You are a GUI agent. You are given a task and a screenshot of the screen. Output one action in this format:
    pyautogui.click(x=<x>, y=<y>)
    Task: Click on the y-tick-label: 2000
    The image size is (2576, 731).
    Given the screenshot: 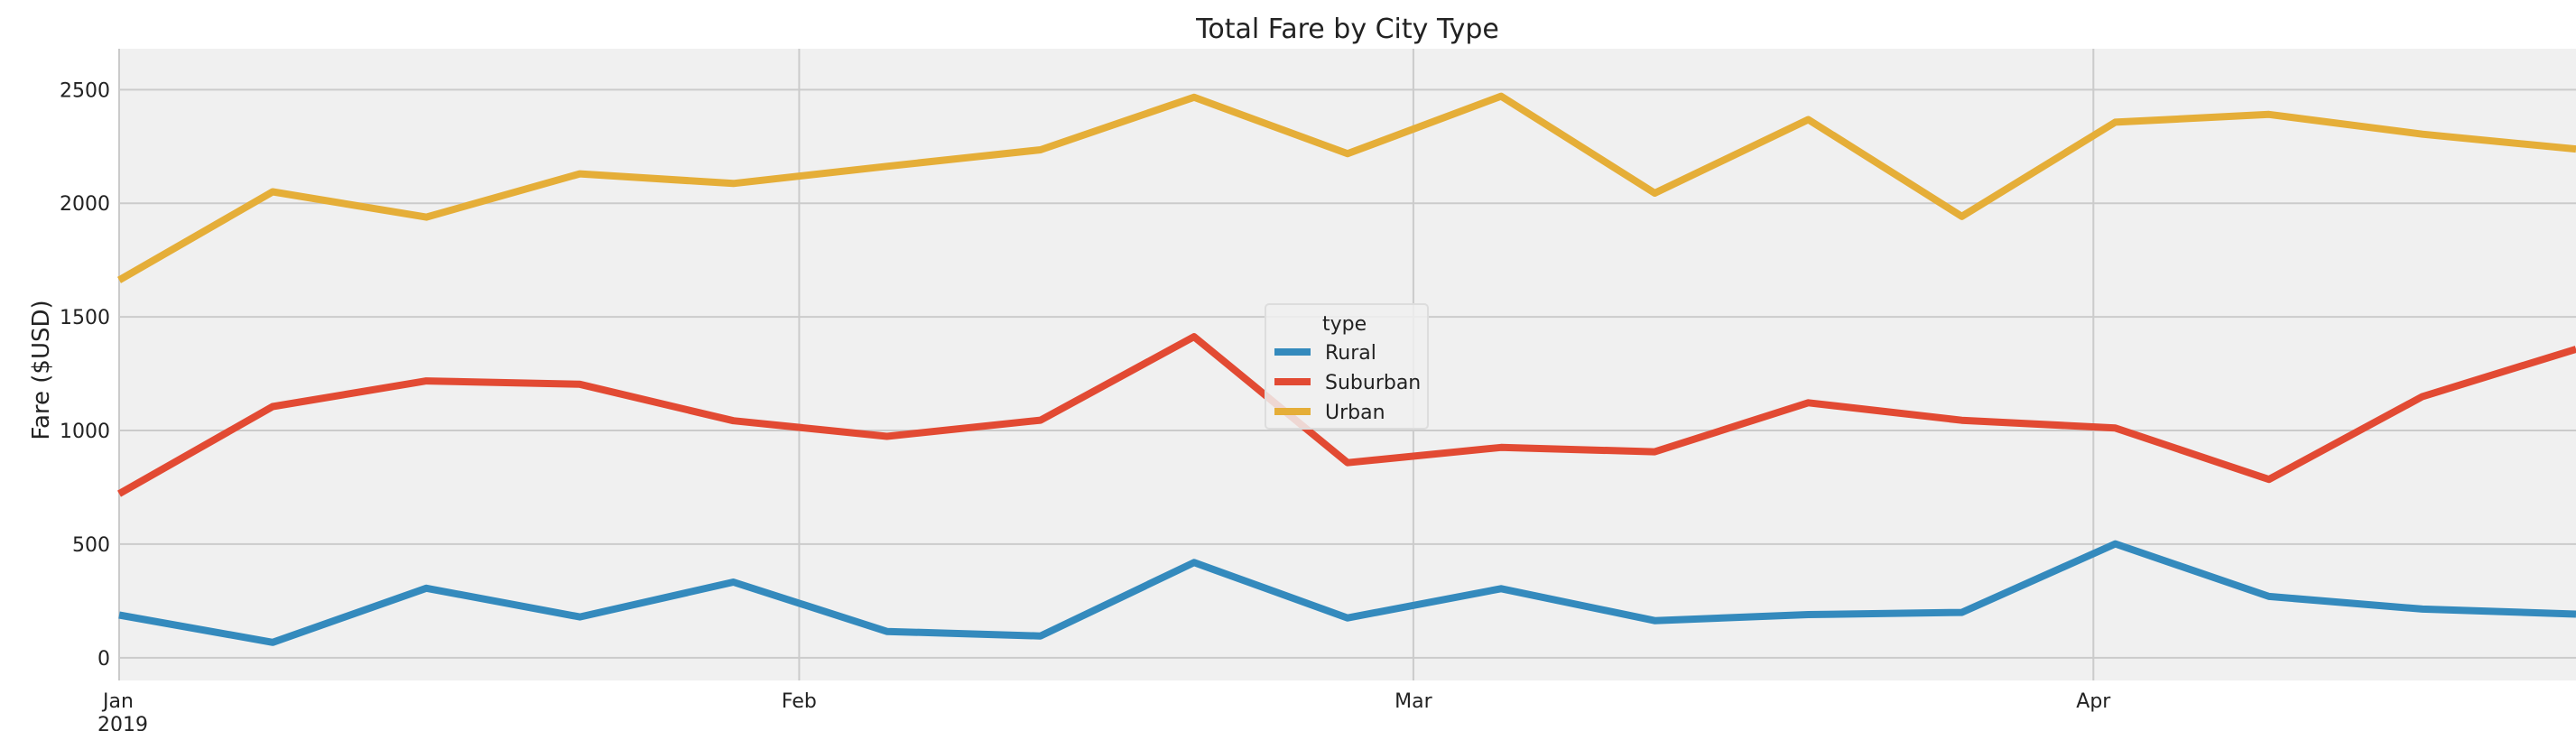 What is the action you would take?
    pyautogui.click(x=85, y=204)
    